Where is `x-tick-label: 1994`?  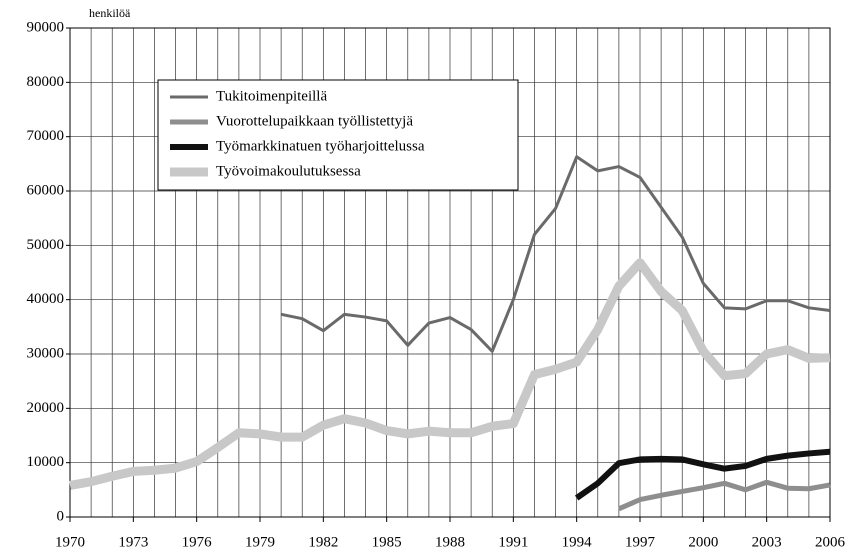 x-tick-label: 1994 is located at coordinates (577, 542).